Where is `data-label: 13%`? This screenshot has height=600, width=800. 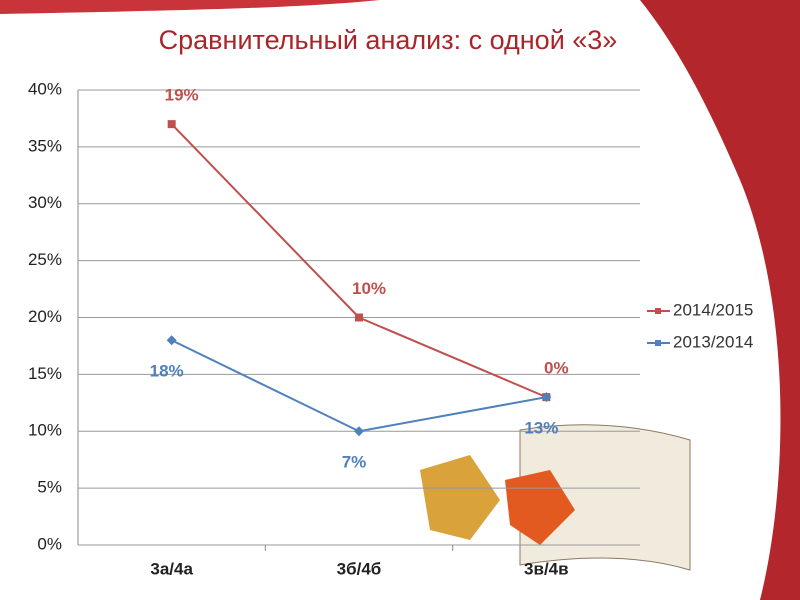 data-label: 13% is located at coordinates (541, 428).